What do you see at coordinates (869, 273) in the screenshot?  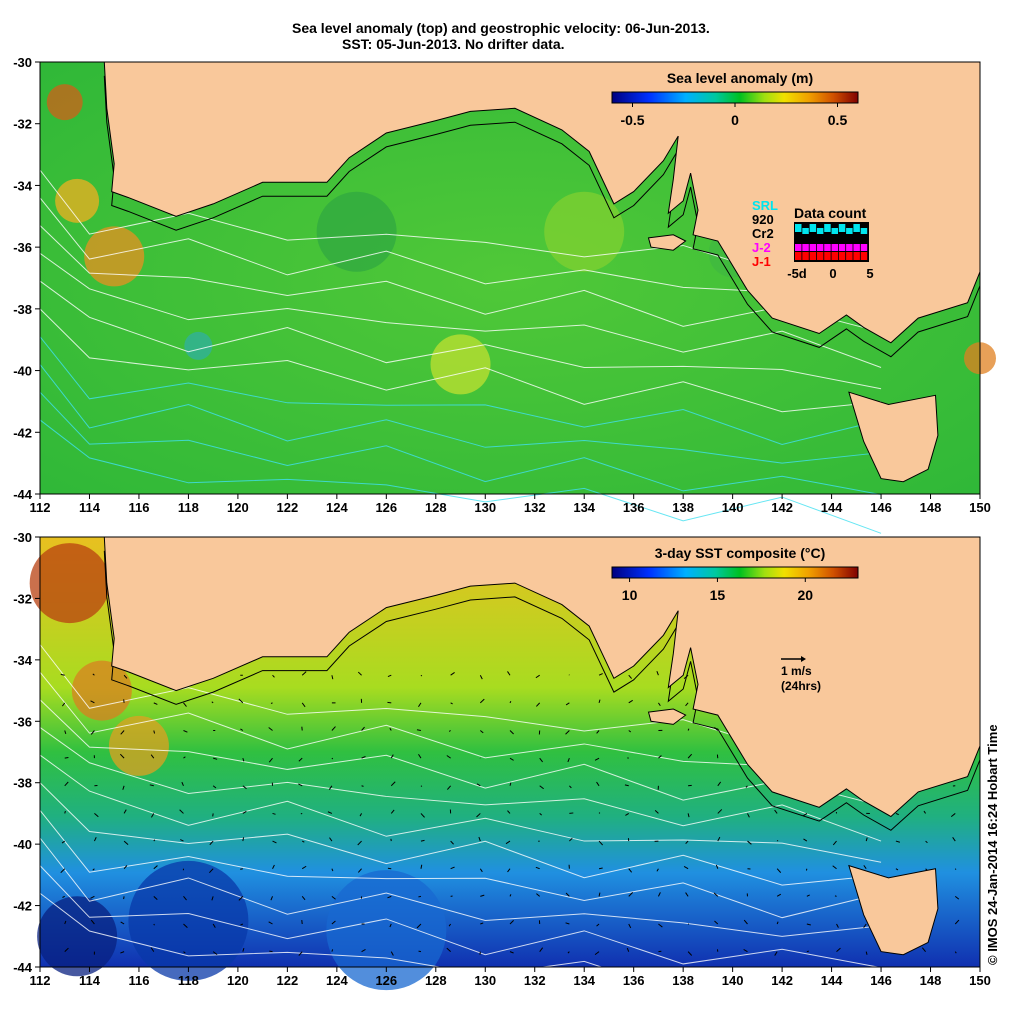 I see `data-count-axis-label: 5` at bounding box center [869, 273].